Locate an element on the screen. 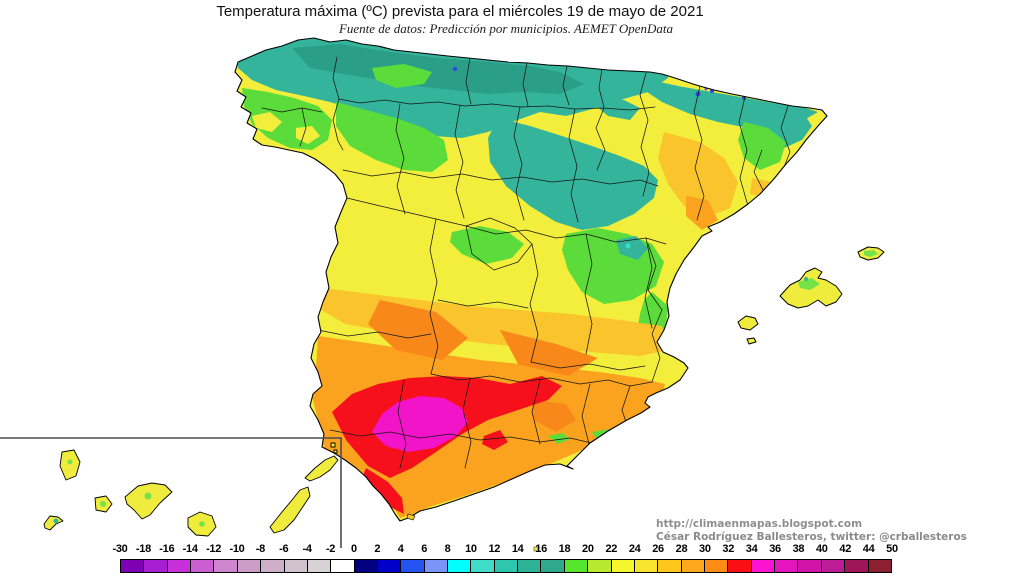 Image resolution: width=1024 pixels, height=576 pixels. sierra-nevada-cyan-dot is located at coordinates (610, 437).